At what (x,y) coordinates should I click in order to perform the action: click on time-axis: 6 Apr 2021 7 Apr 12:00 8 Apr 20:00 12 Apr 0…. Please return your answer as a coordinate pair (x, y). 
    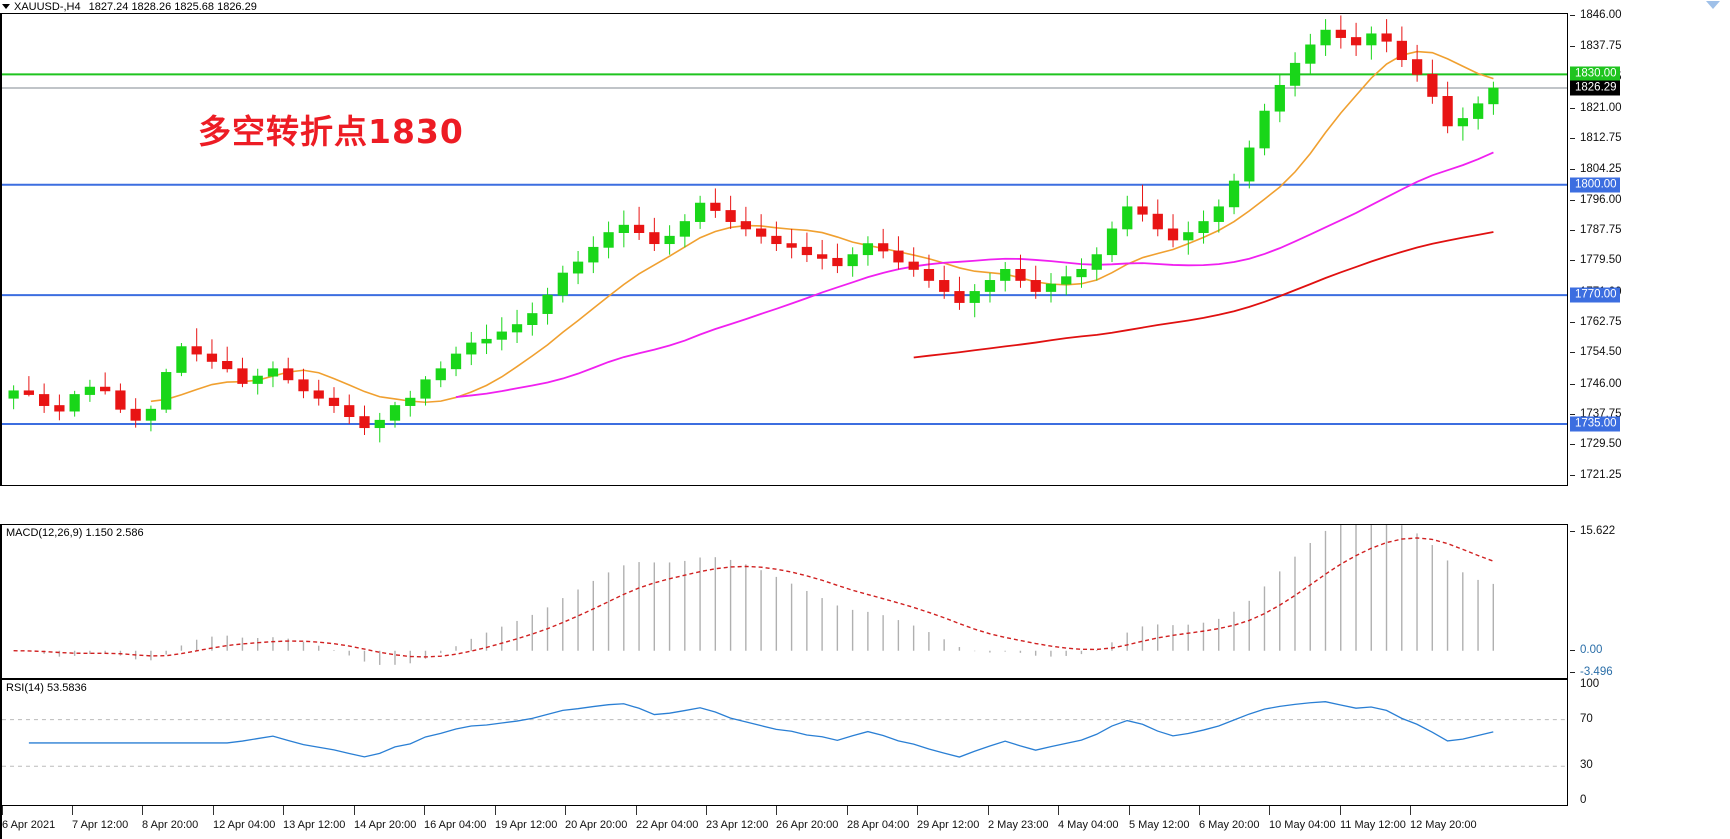
    Looking at the image, I should click on (784, 822).